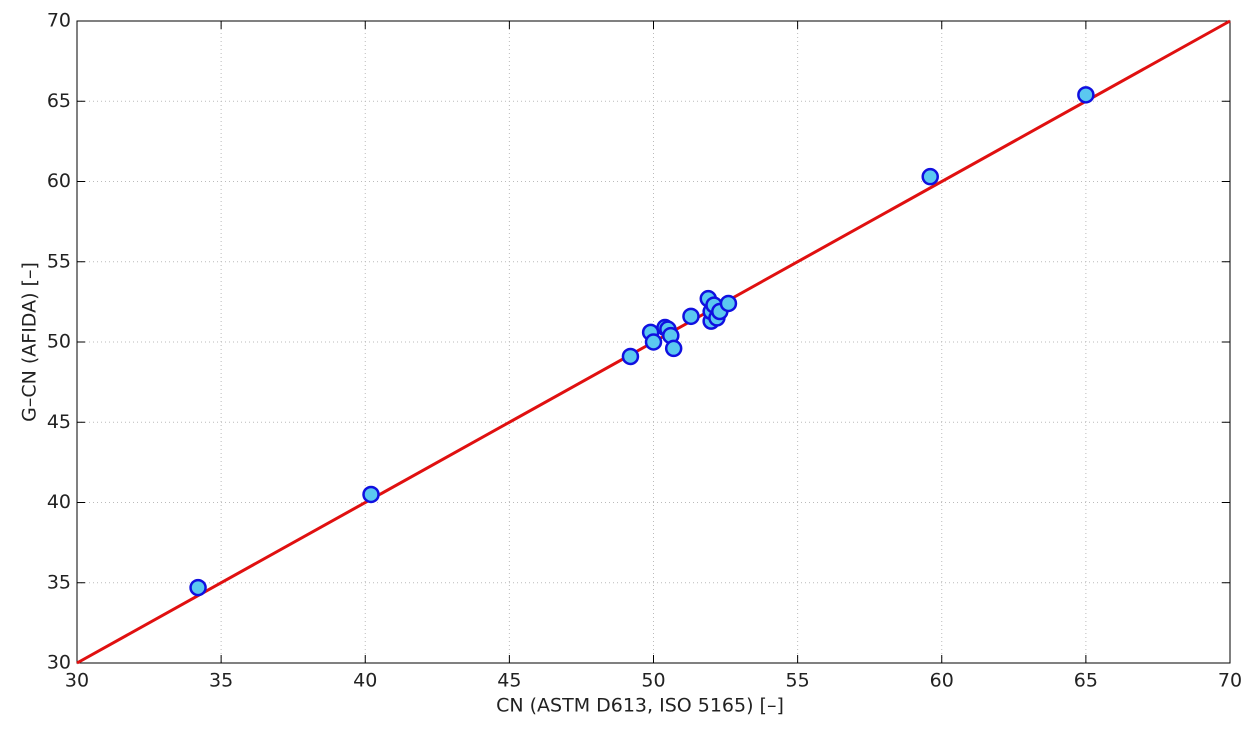 Image resolution: width=1253 pixels, height=729 pixels. What do you see at coordinates (59, 261) in the screenshot?
I see `y-tick-label: 55` at bounding box center [59, 261].